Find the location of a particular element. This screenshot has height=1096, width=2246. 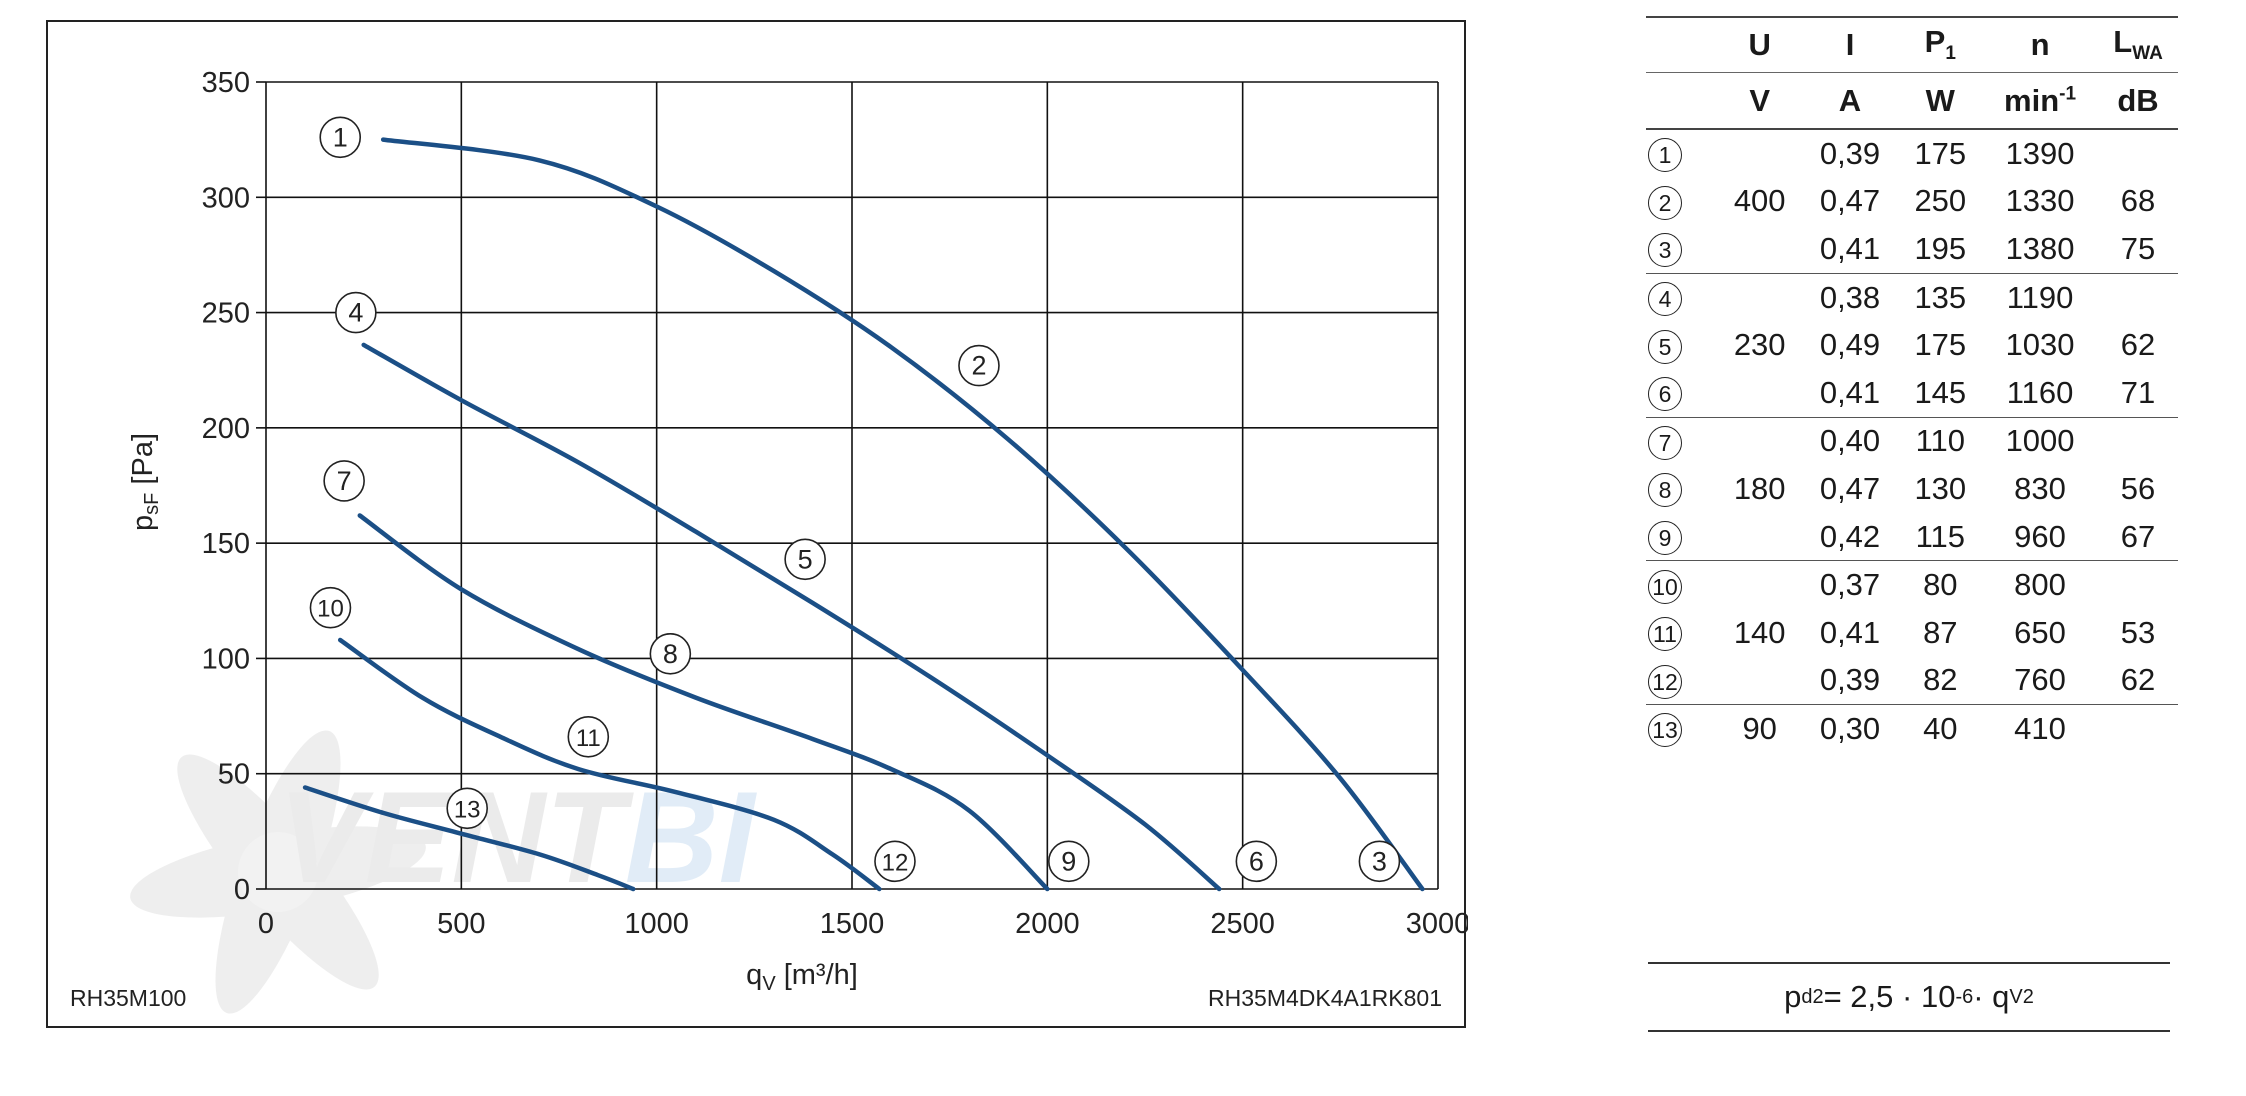

table-row: 4 0,38 135 1190 is located at coordinates (1912, 297).